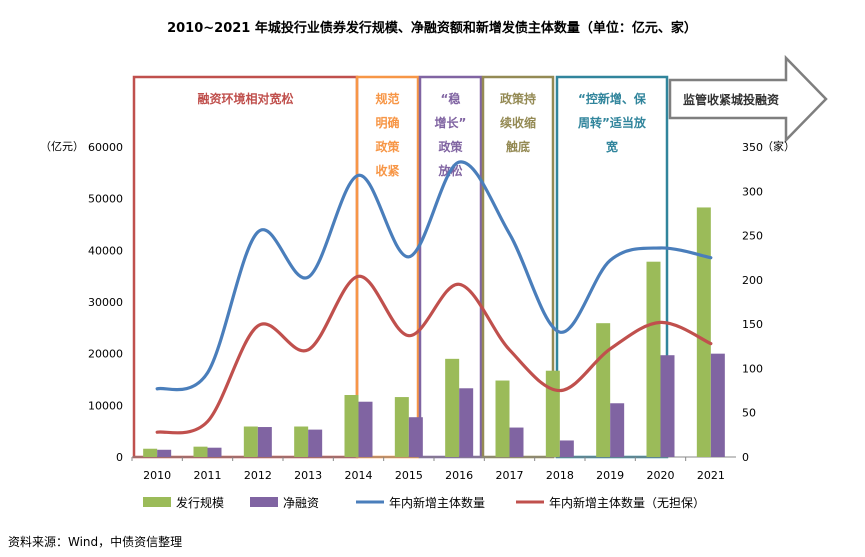  I want to click on watermark: 知乎 @讯哥说房, so click(756, 525).